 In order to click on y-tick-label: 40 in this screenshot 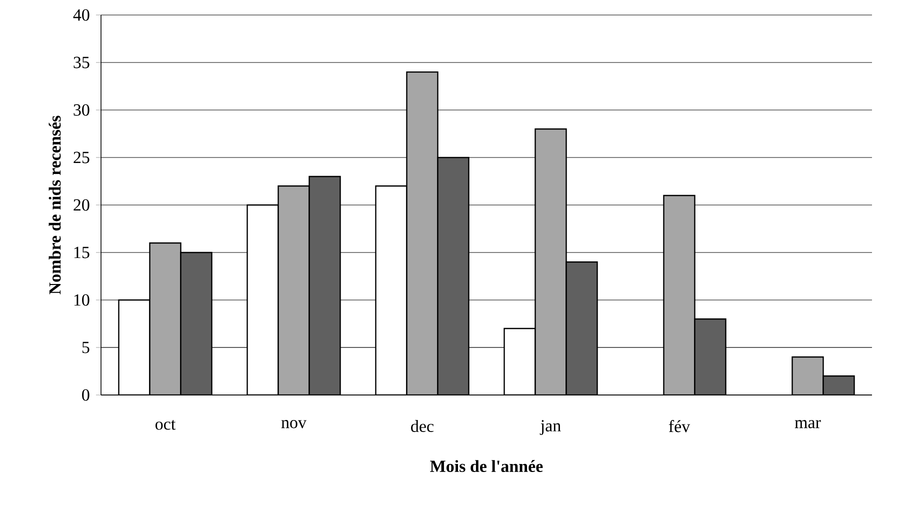, I will do `click(81, 15)`.